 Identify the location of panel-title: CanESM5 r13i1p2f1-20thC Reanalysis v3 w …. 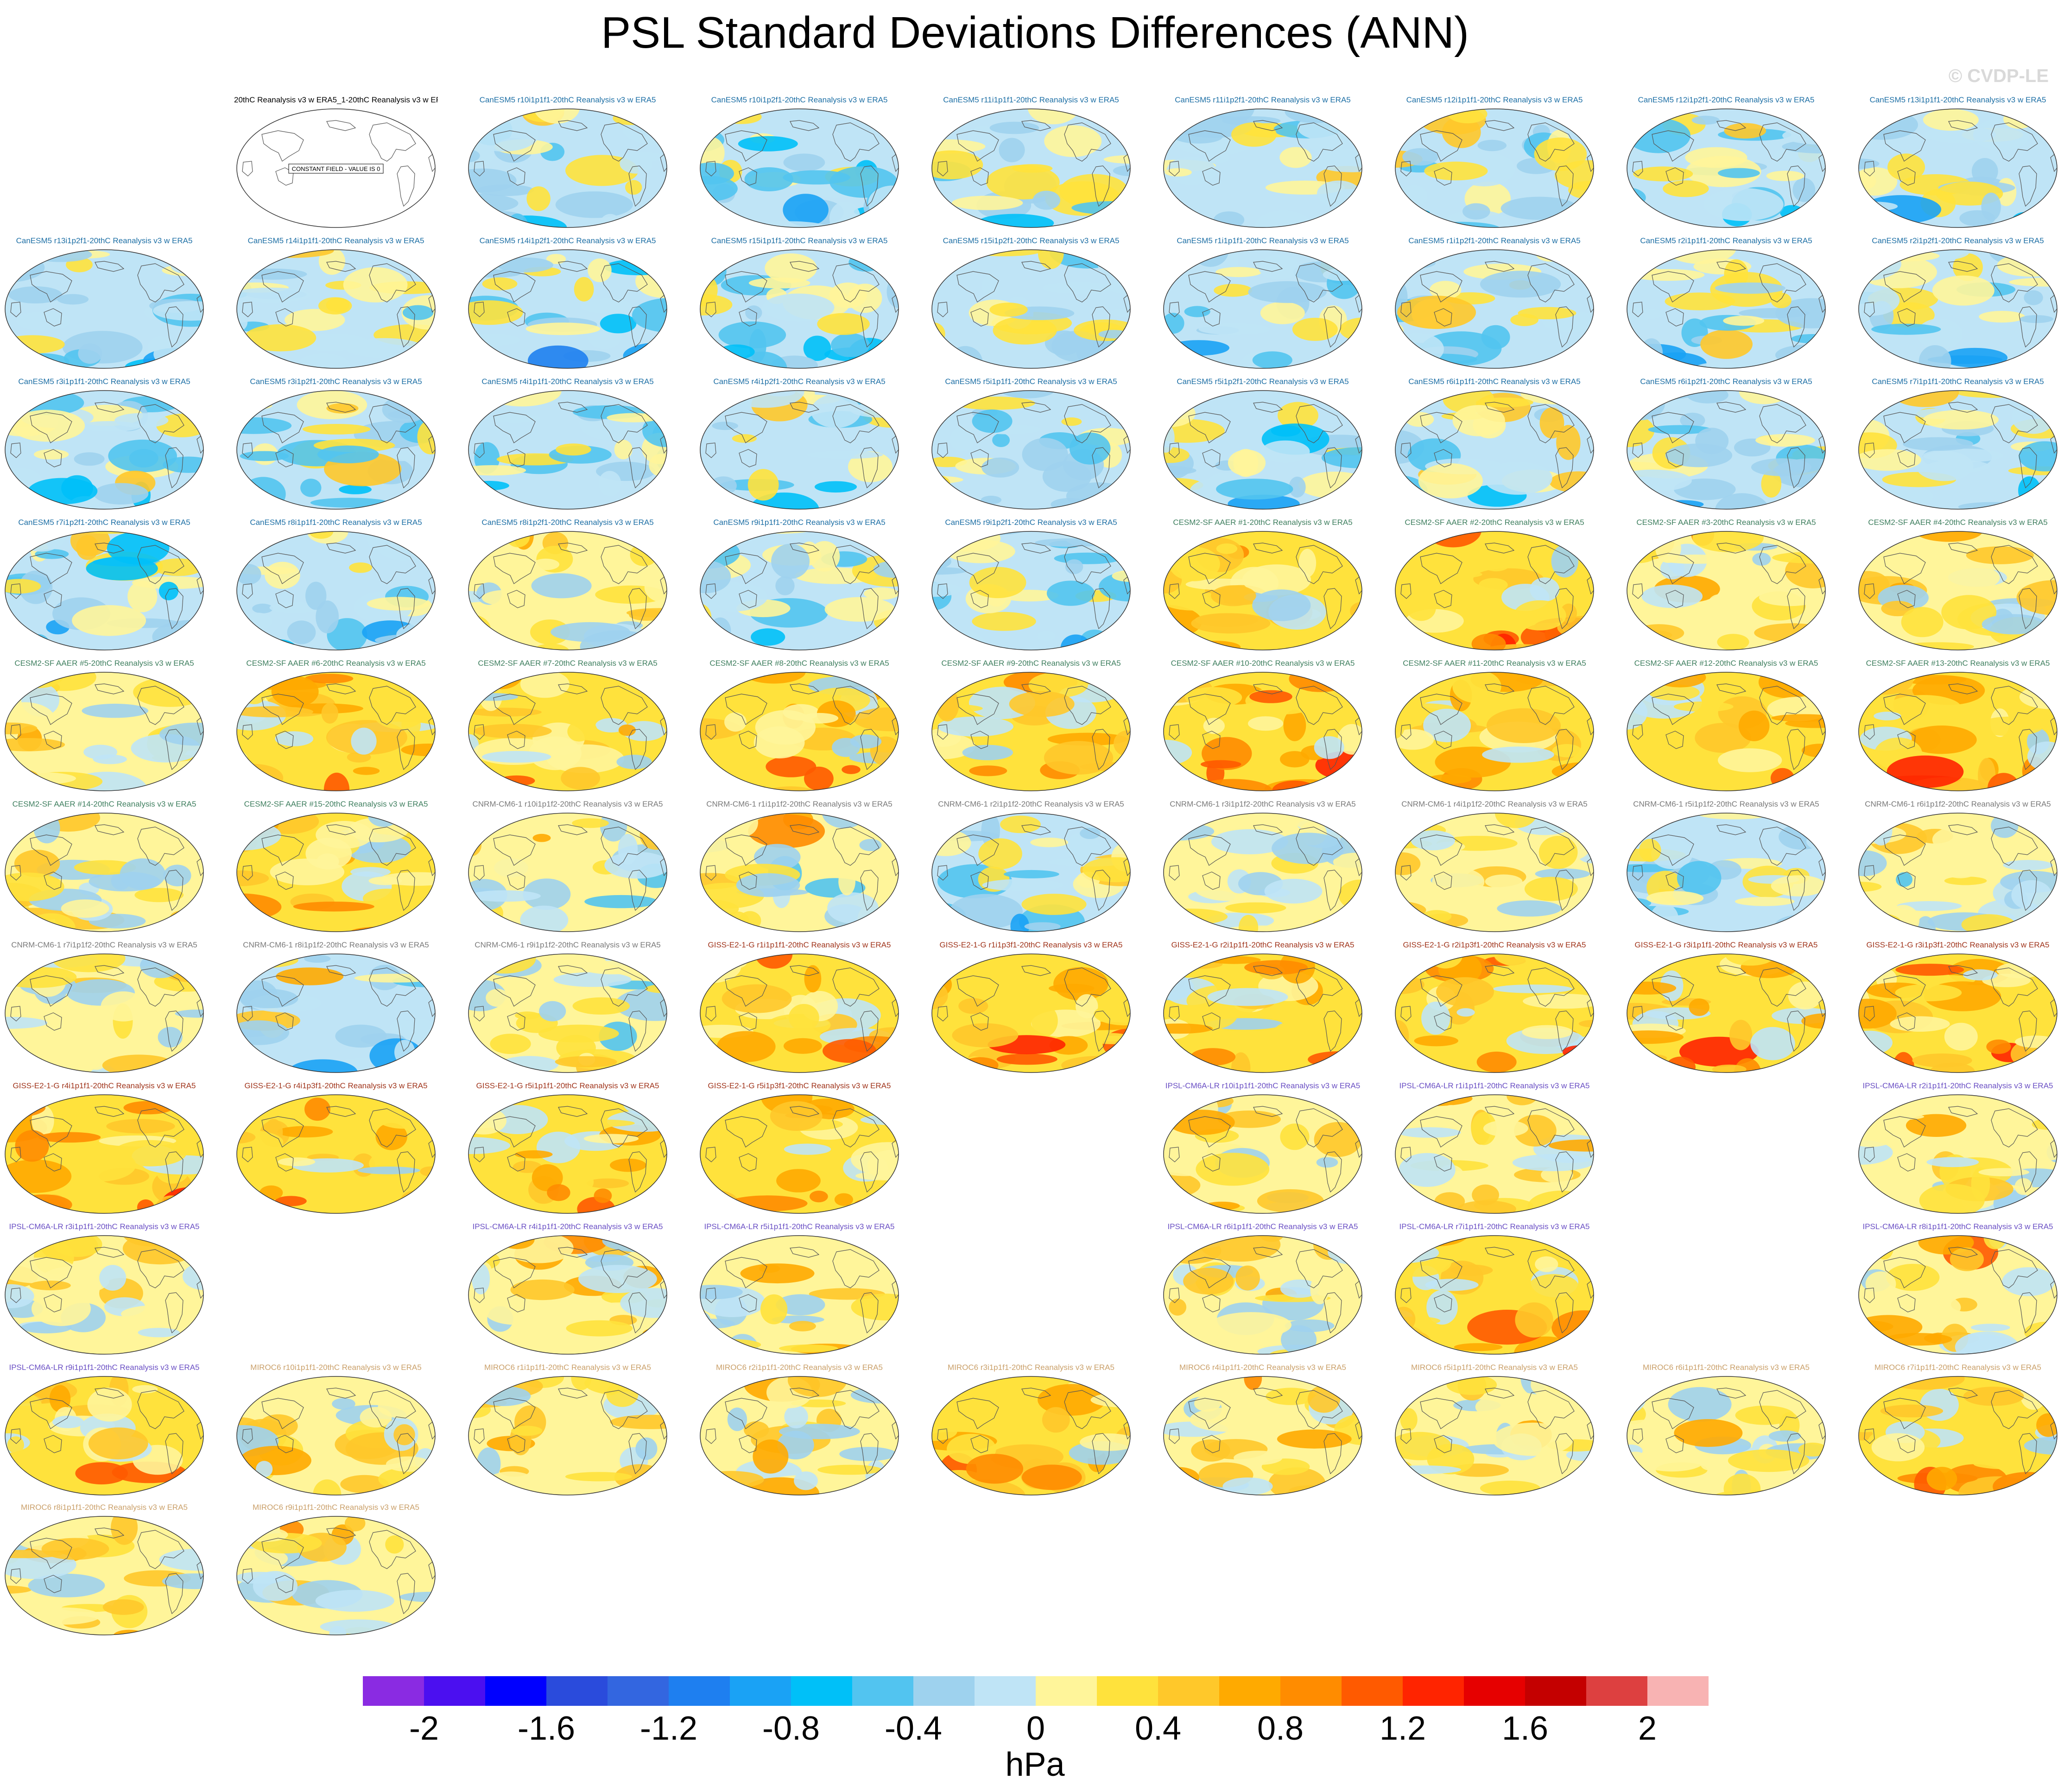
(104, 241).